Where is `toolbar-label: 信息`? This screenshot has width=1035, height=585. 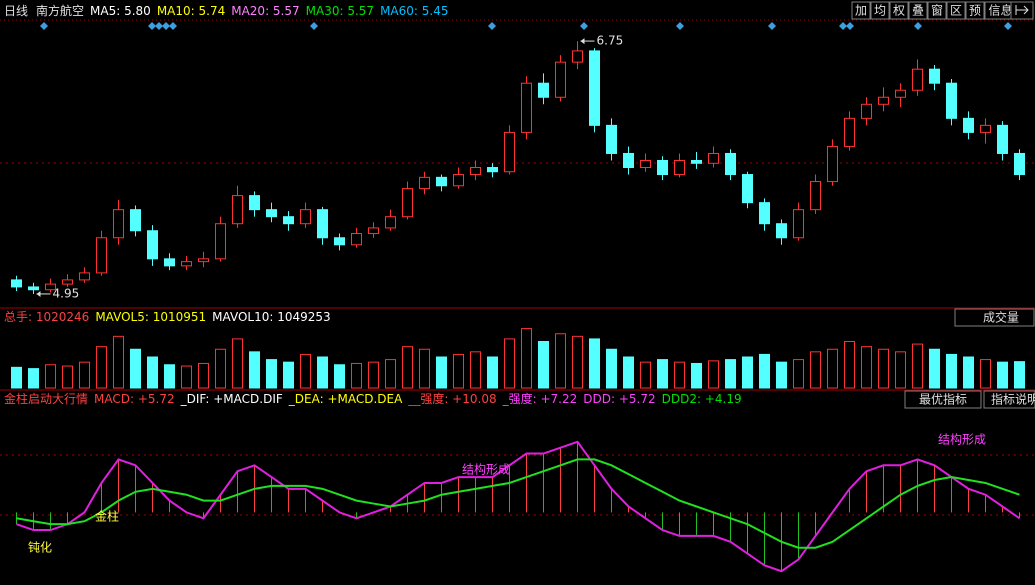
toolbar-label: 信息 is located at coordinates (1000, 10).